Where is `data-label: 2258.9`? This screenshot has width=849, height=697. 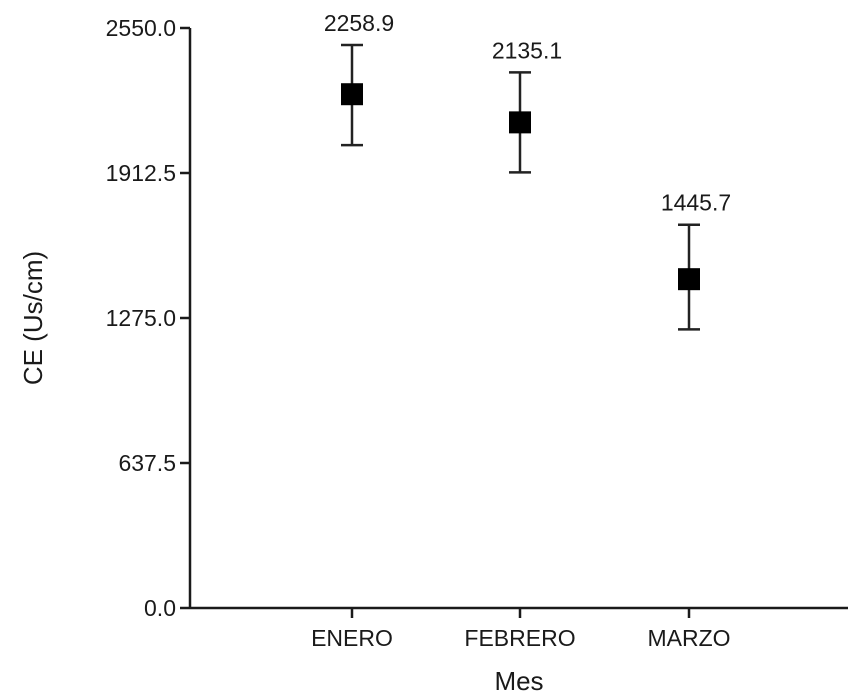 data-label: 2258.9 is located at coordinates (359, 23).